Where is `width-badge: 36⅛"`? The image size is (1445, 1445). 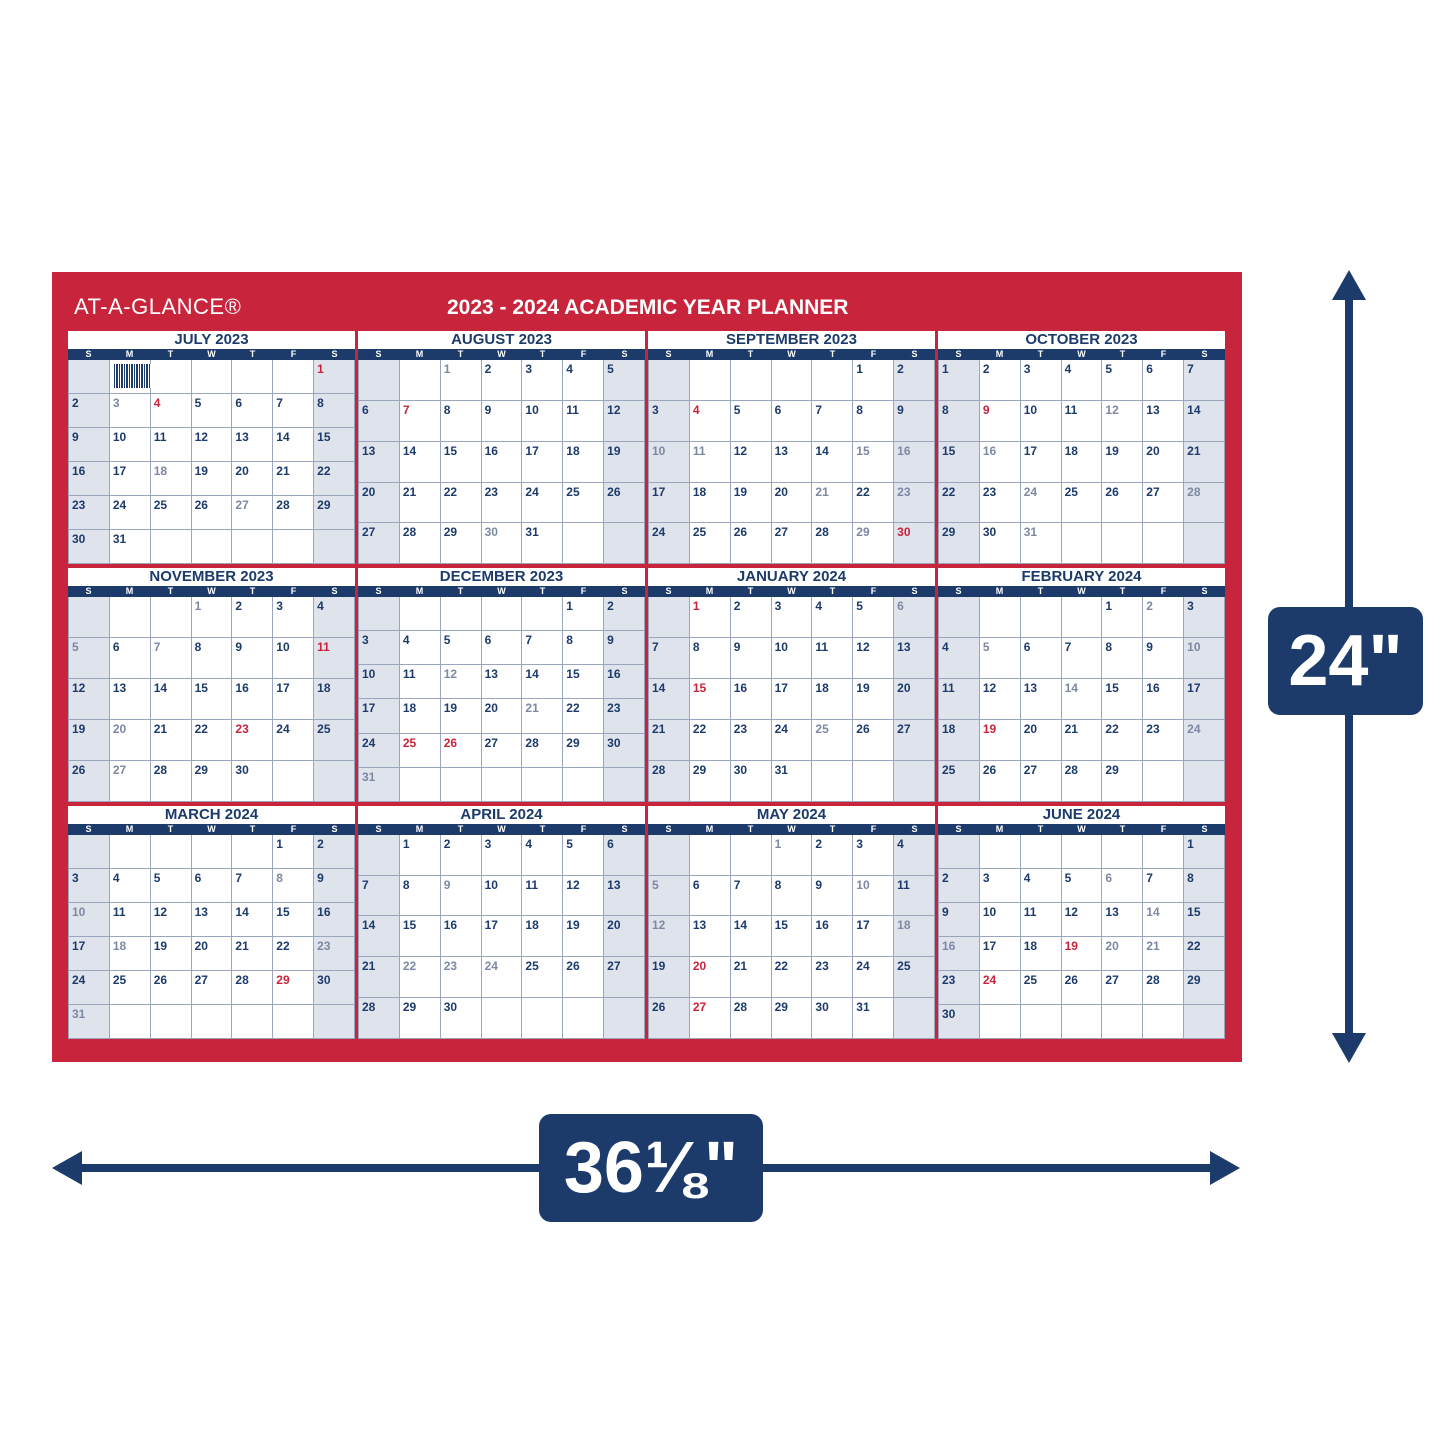
width-badge: 36⅛" is located at coordinates (651, 1168).